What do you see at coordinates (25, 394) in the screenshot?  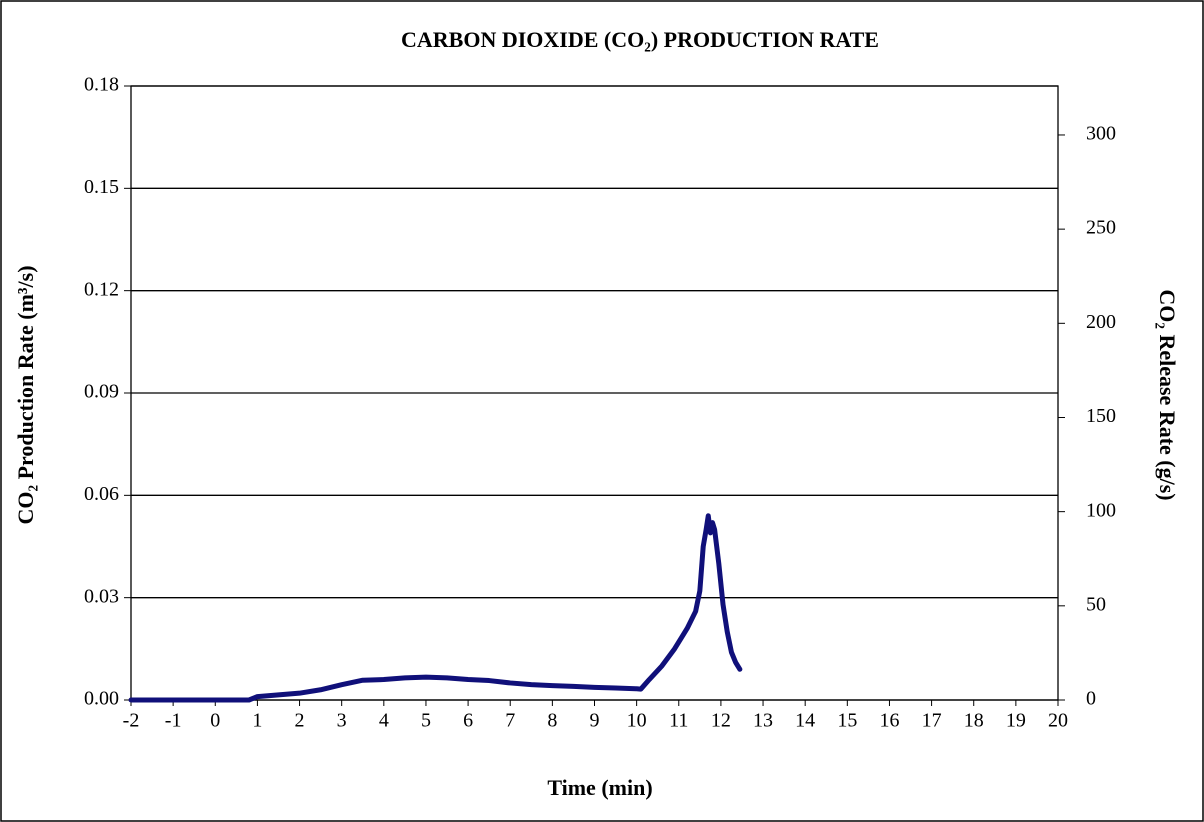 I see `y-axis-label: CO₂ Production Rate (m³/s)` at bounding box center [25, 394].